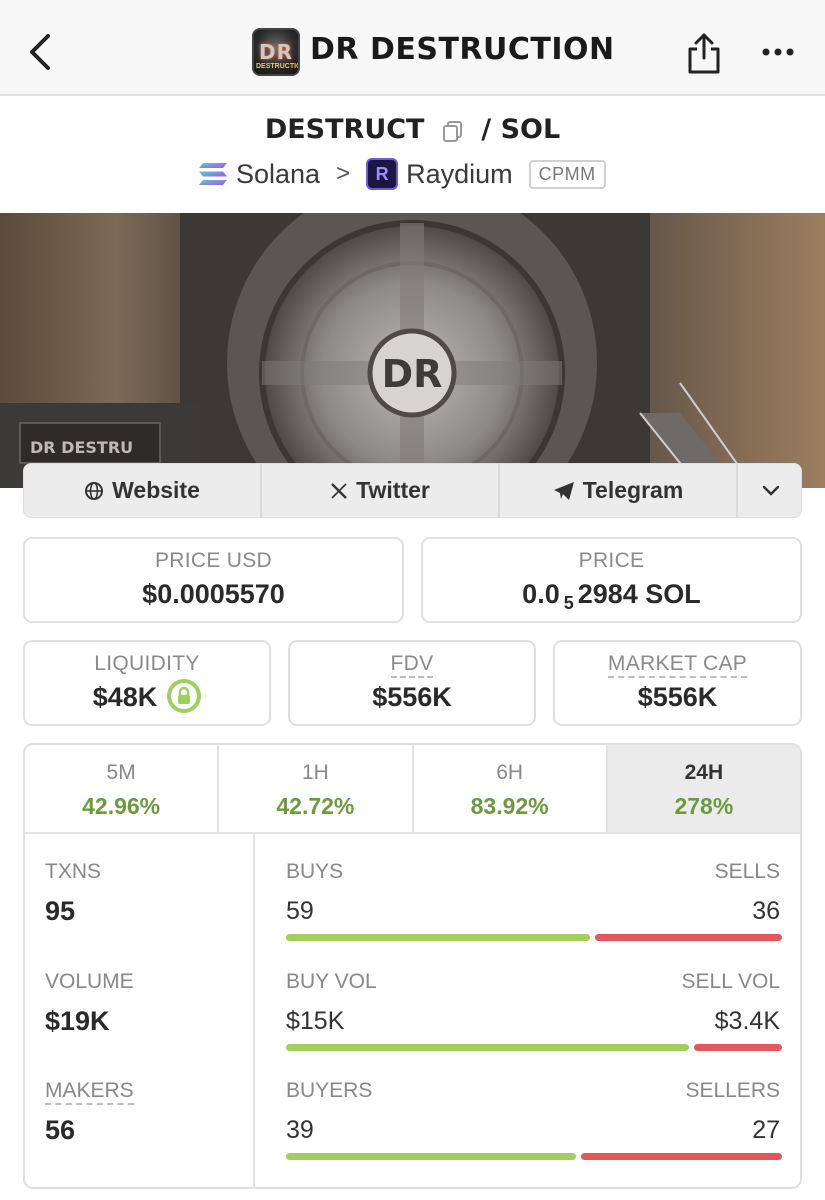 The height and width of the screenshot is (1200, 825). Describe the element at coordinates (747, 1021) in the screenshot. I see `sell-vol-value: $3.4K` at that location.